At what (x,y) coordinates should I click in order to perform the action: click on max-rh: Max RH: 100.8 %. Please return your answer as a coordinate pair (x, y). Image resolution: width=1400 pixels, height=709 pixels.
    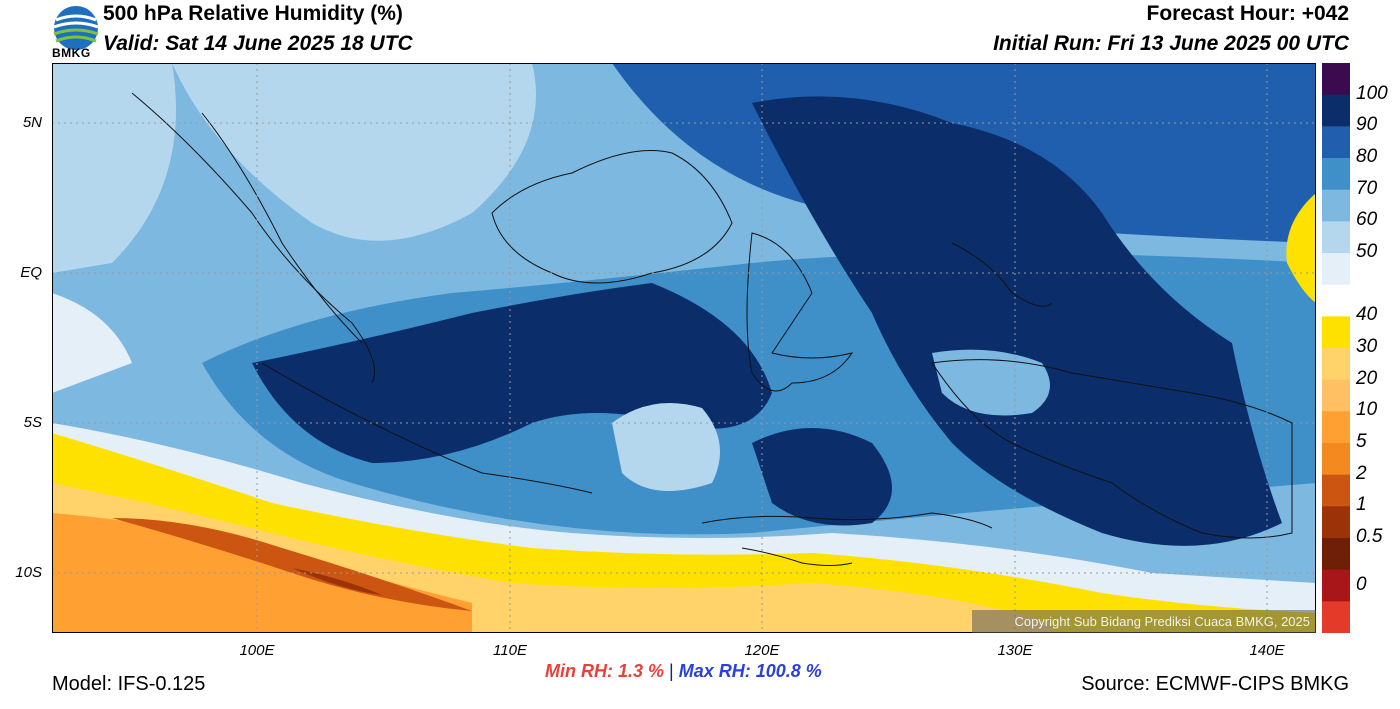
    Looking at the image, I should click on (750, 671).